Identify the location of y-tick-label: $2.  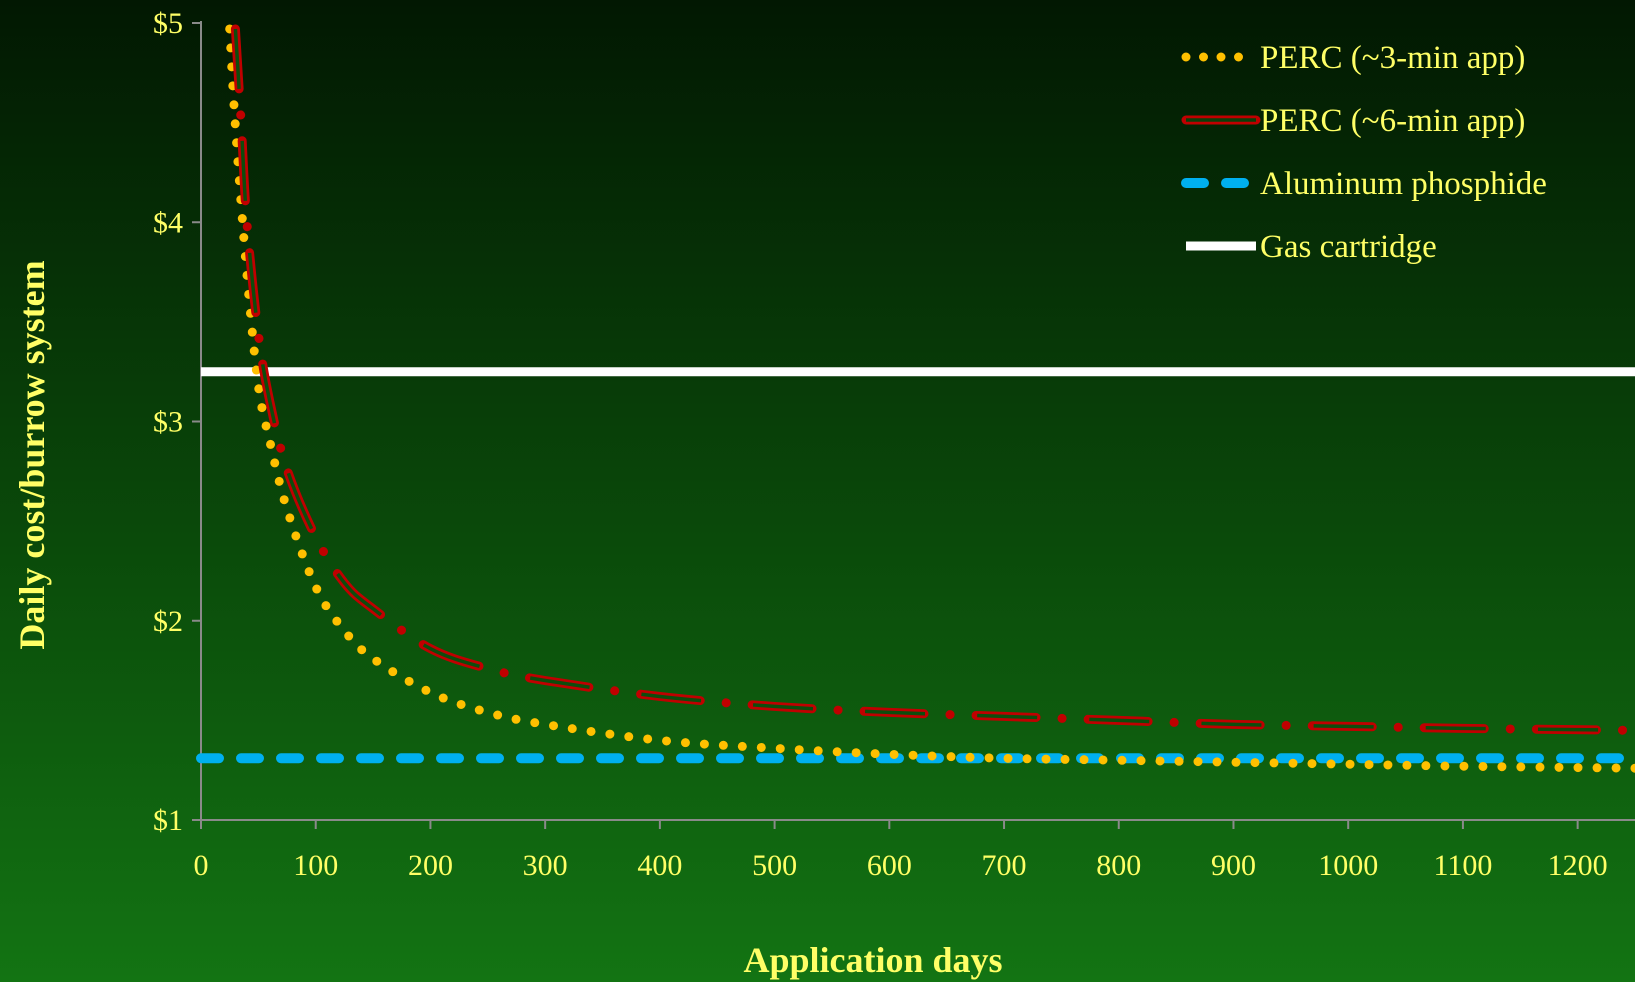
(168, 621).